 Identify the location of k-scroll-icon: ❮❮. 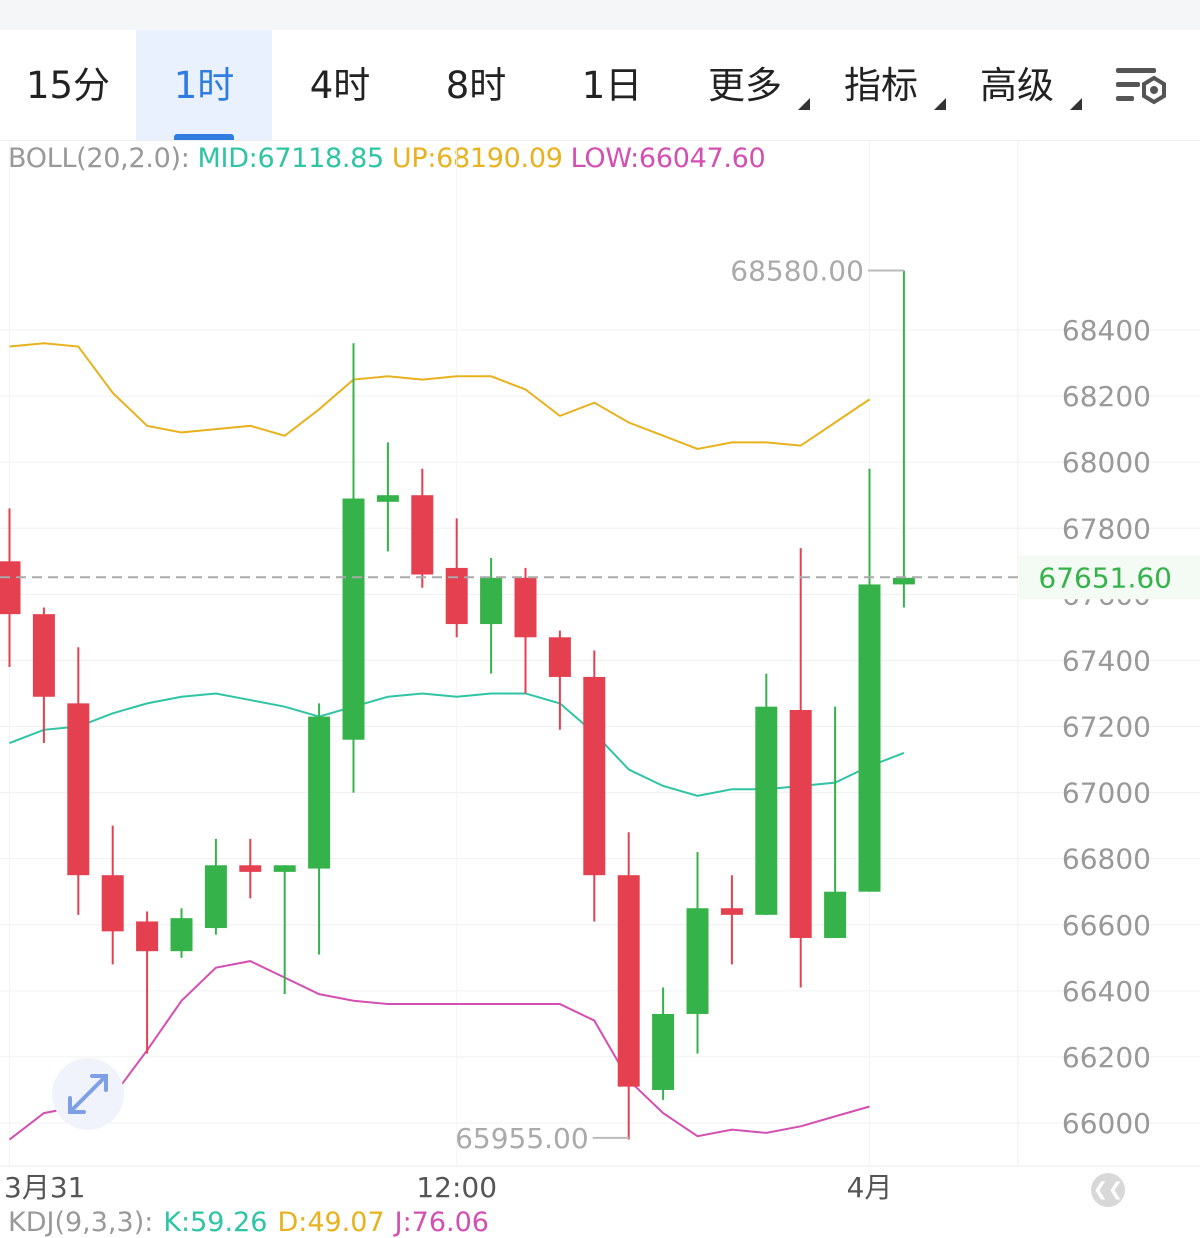
(1108, 1189).